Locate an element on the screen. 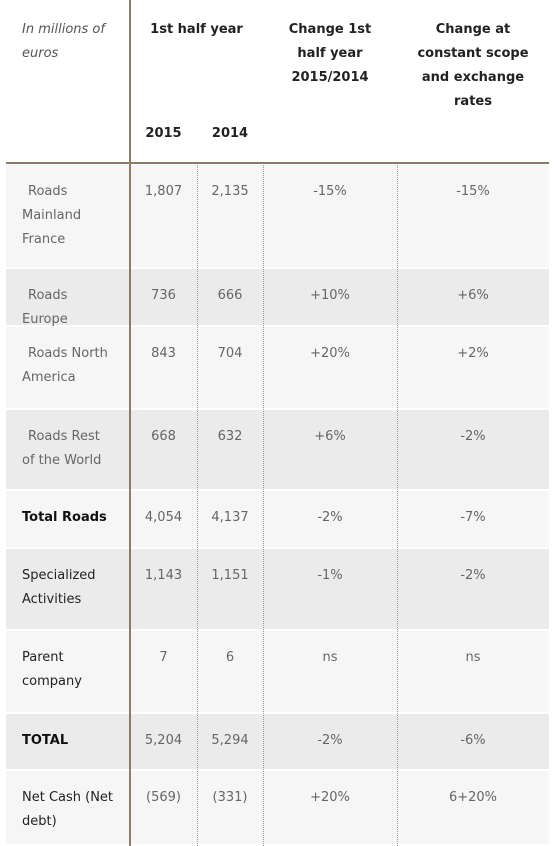  row-label: Roads Mainland France is located at coordinates (52, 215).